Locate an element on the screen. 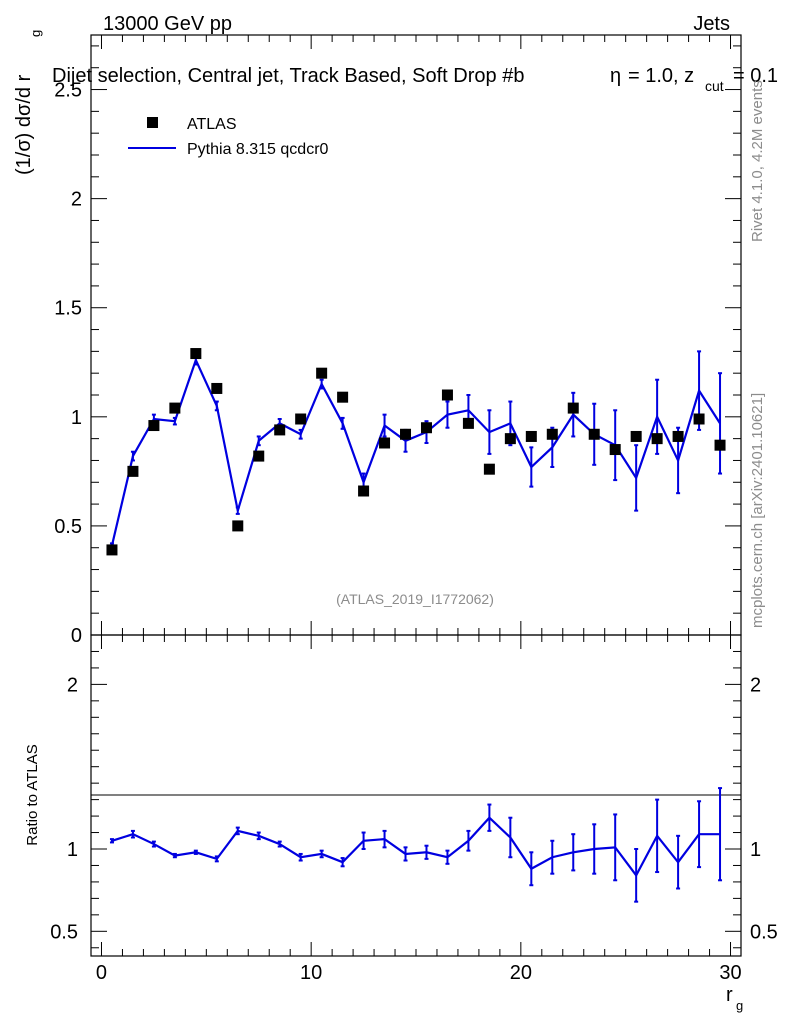 This screenshot has height=1024, width=786. svg-text: (1/σ) dσ/d r is located at coordinates (24, 124).